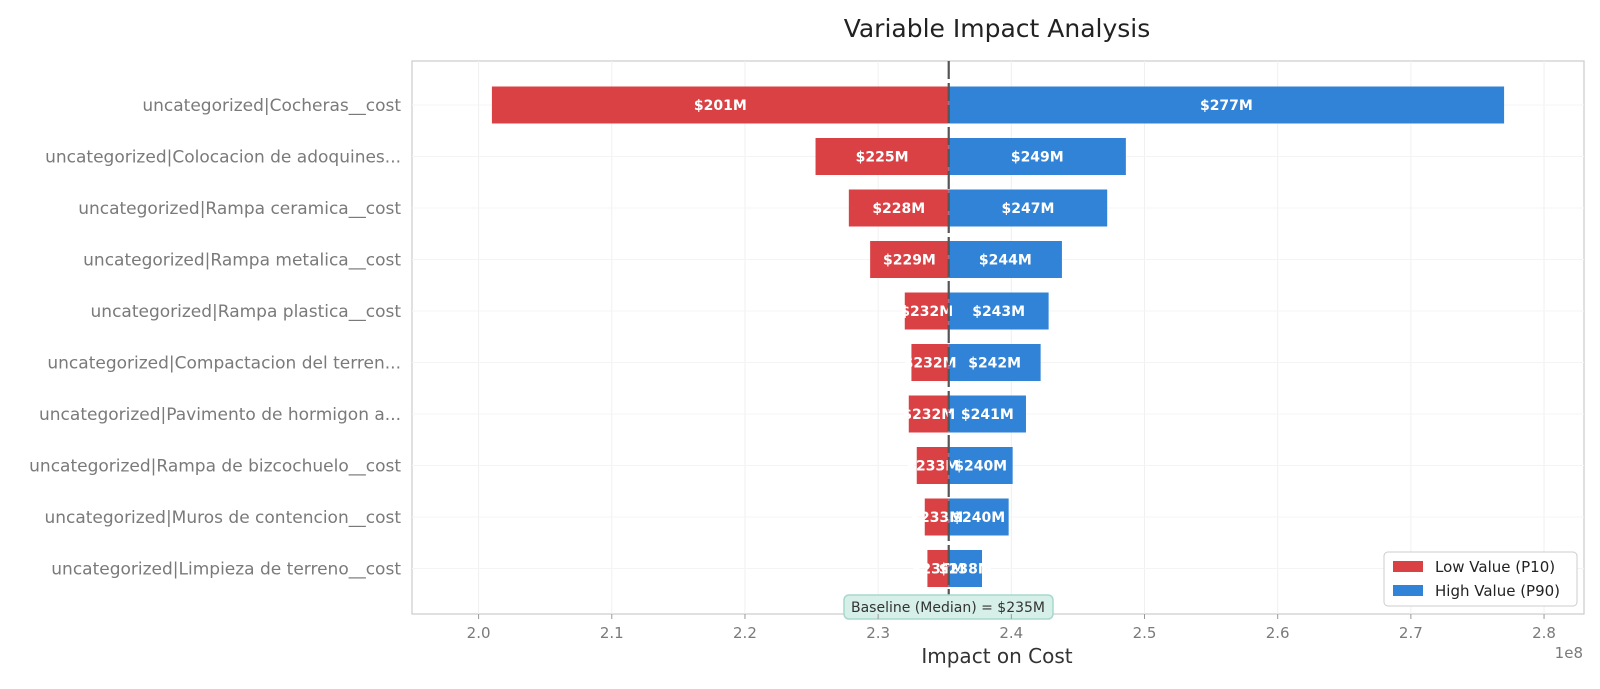  I want to click on low-bar-label-3: $229M, so click(909, 261).